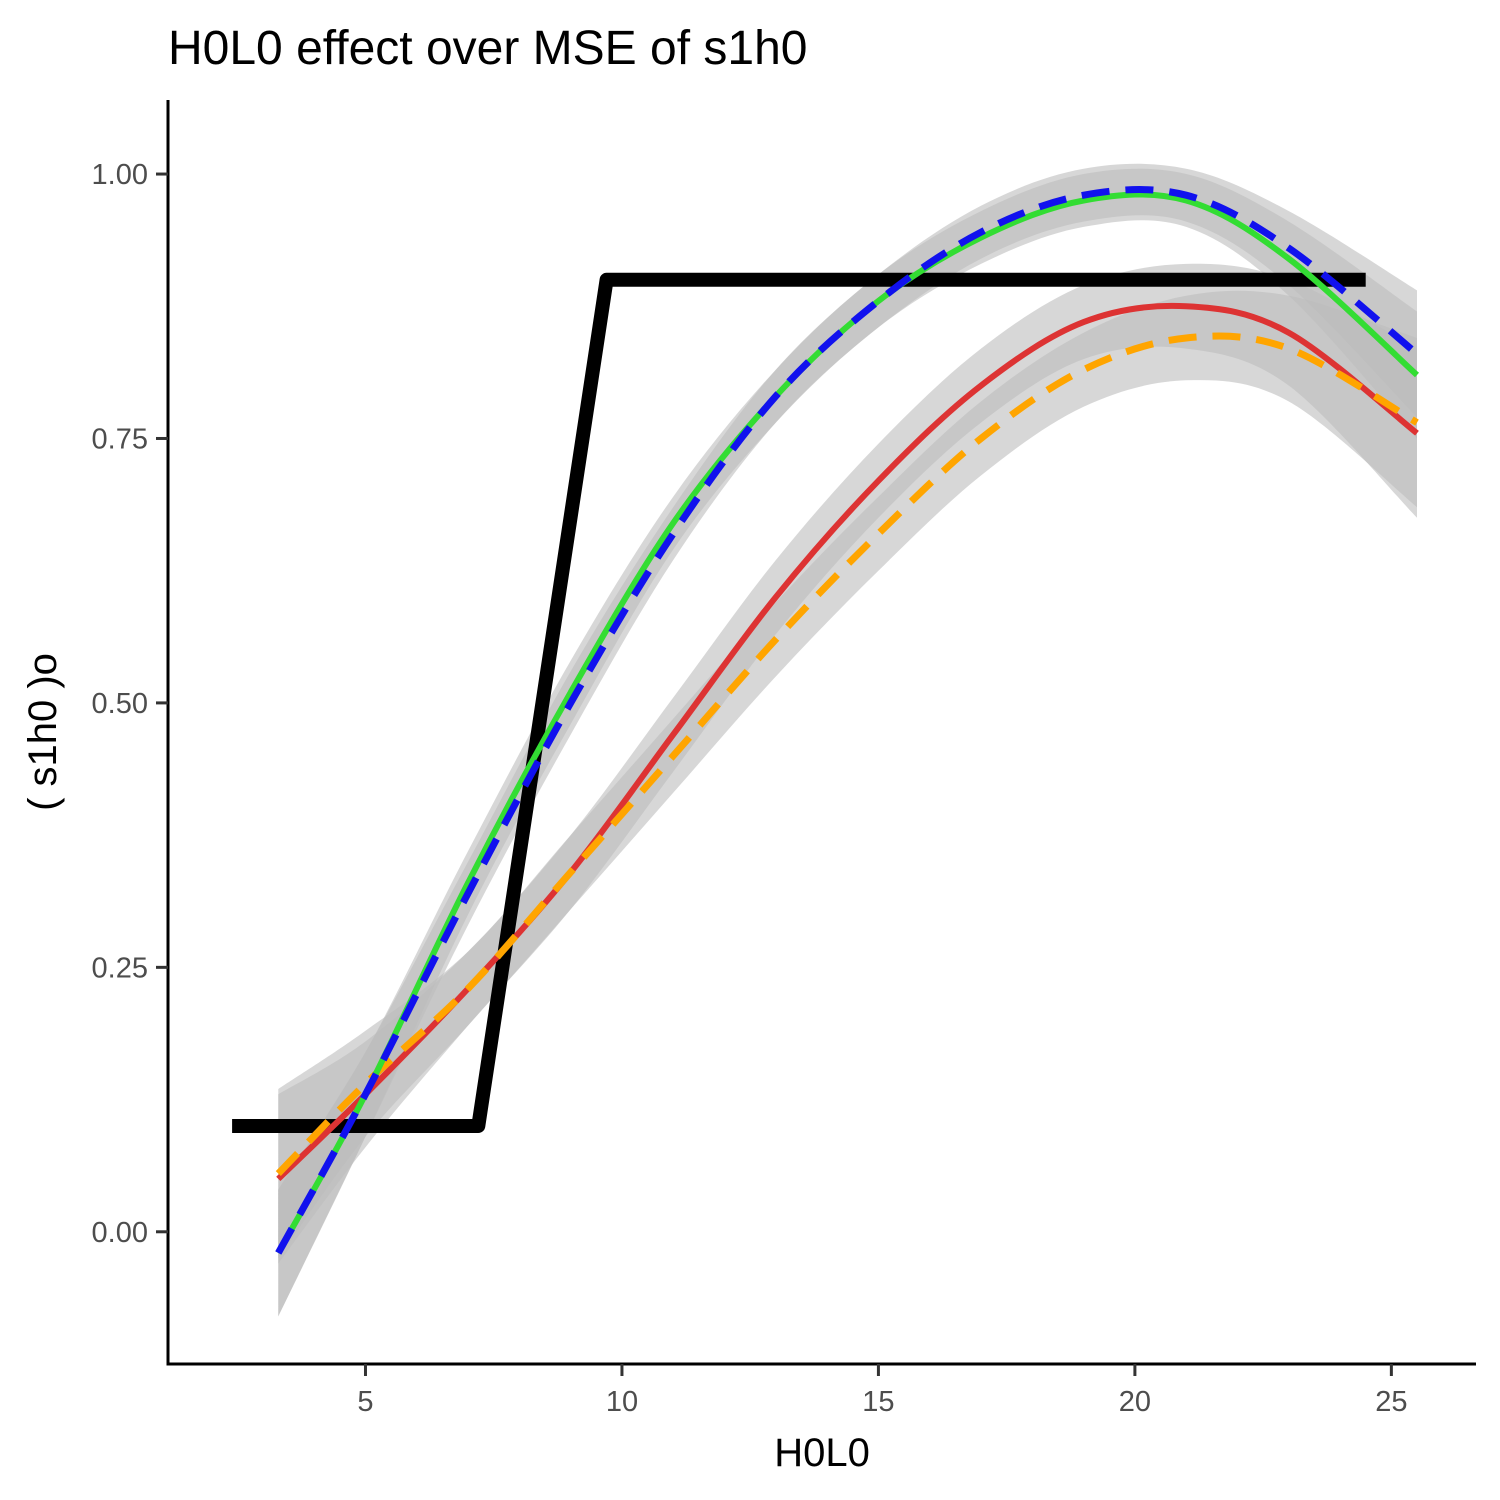 This screenshot has height=1500, width=1500. I want to click on y-tick-label: 0.75, so click(120, 439).